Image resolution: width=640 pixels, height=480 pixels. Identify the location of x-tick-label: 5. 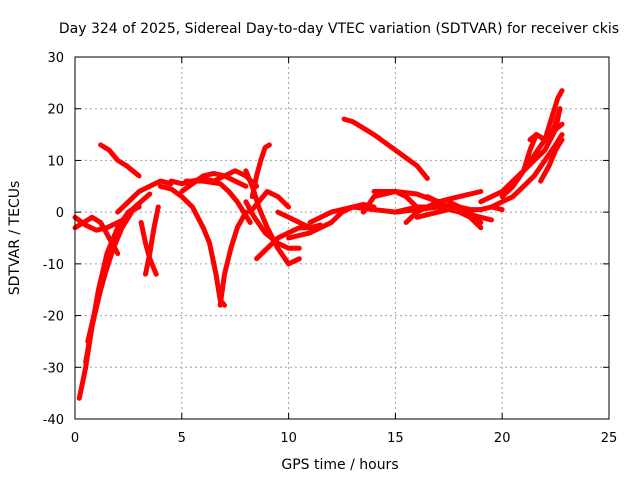
(182, 438).